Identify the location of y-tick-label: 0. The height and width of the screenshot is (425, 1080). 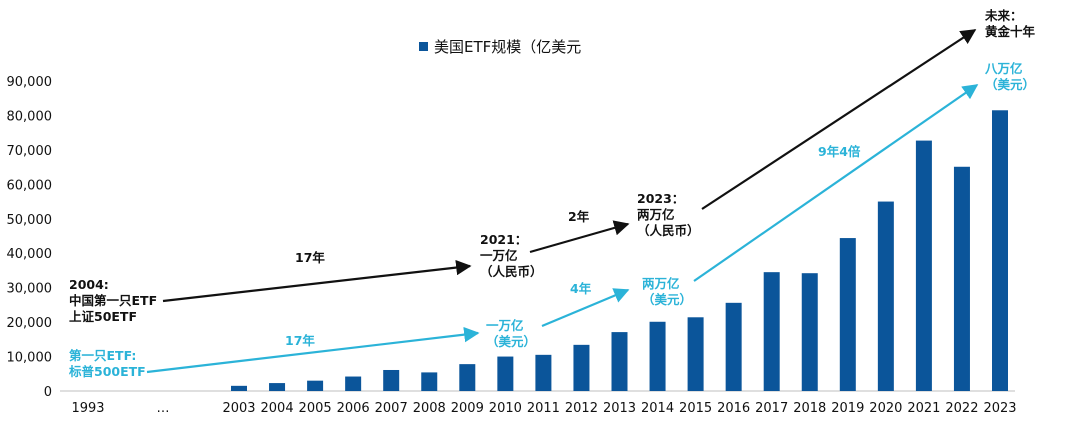
(48, 392).